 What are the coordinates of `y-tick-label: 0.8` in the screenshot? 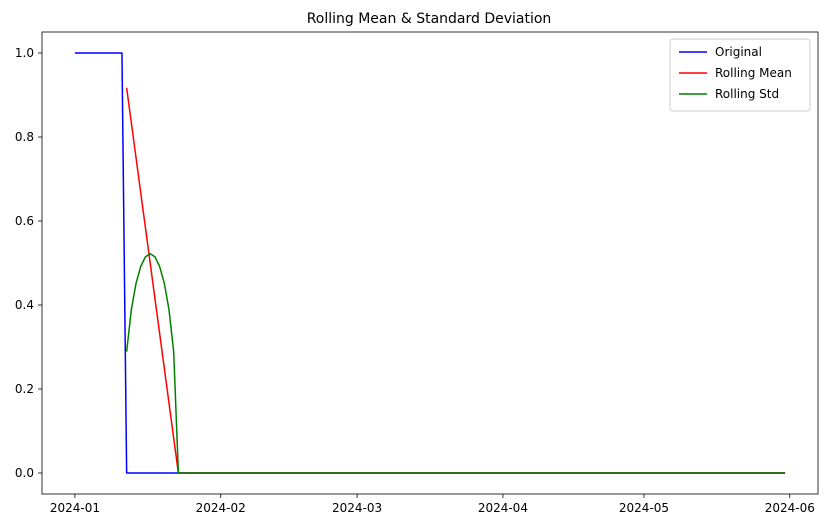 It's located at (24, 137).